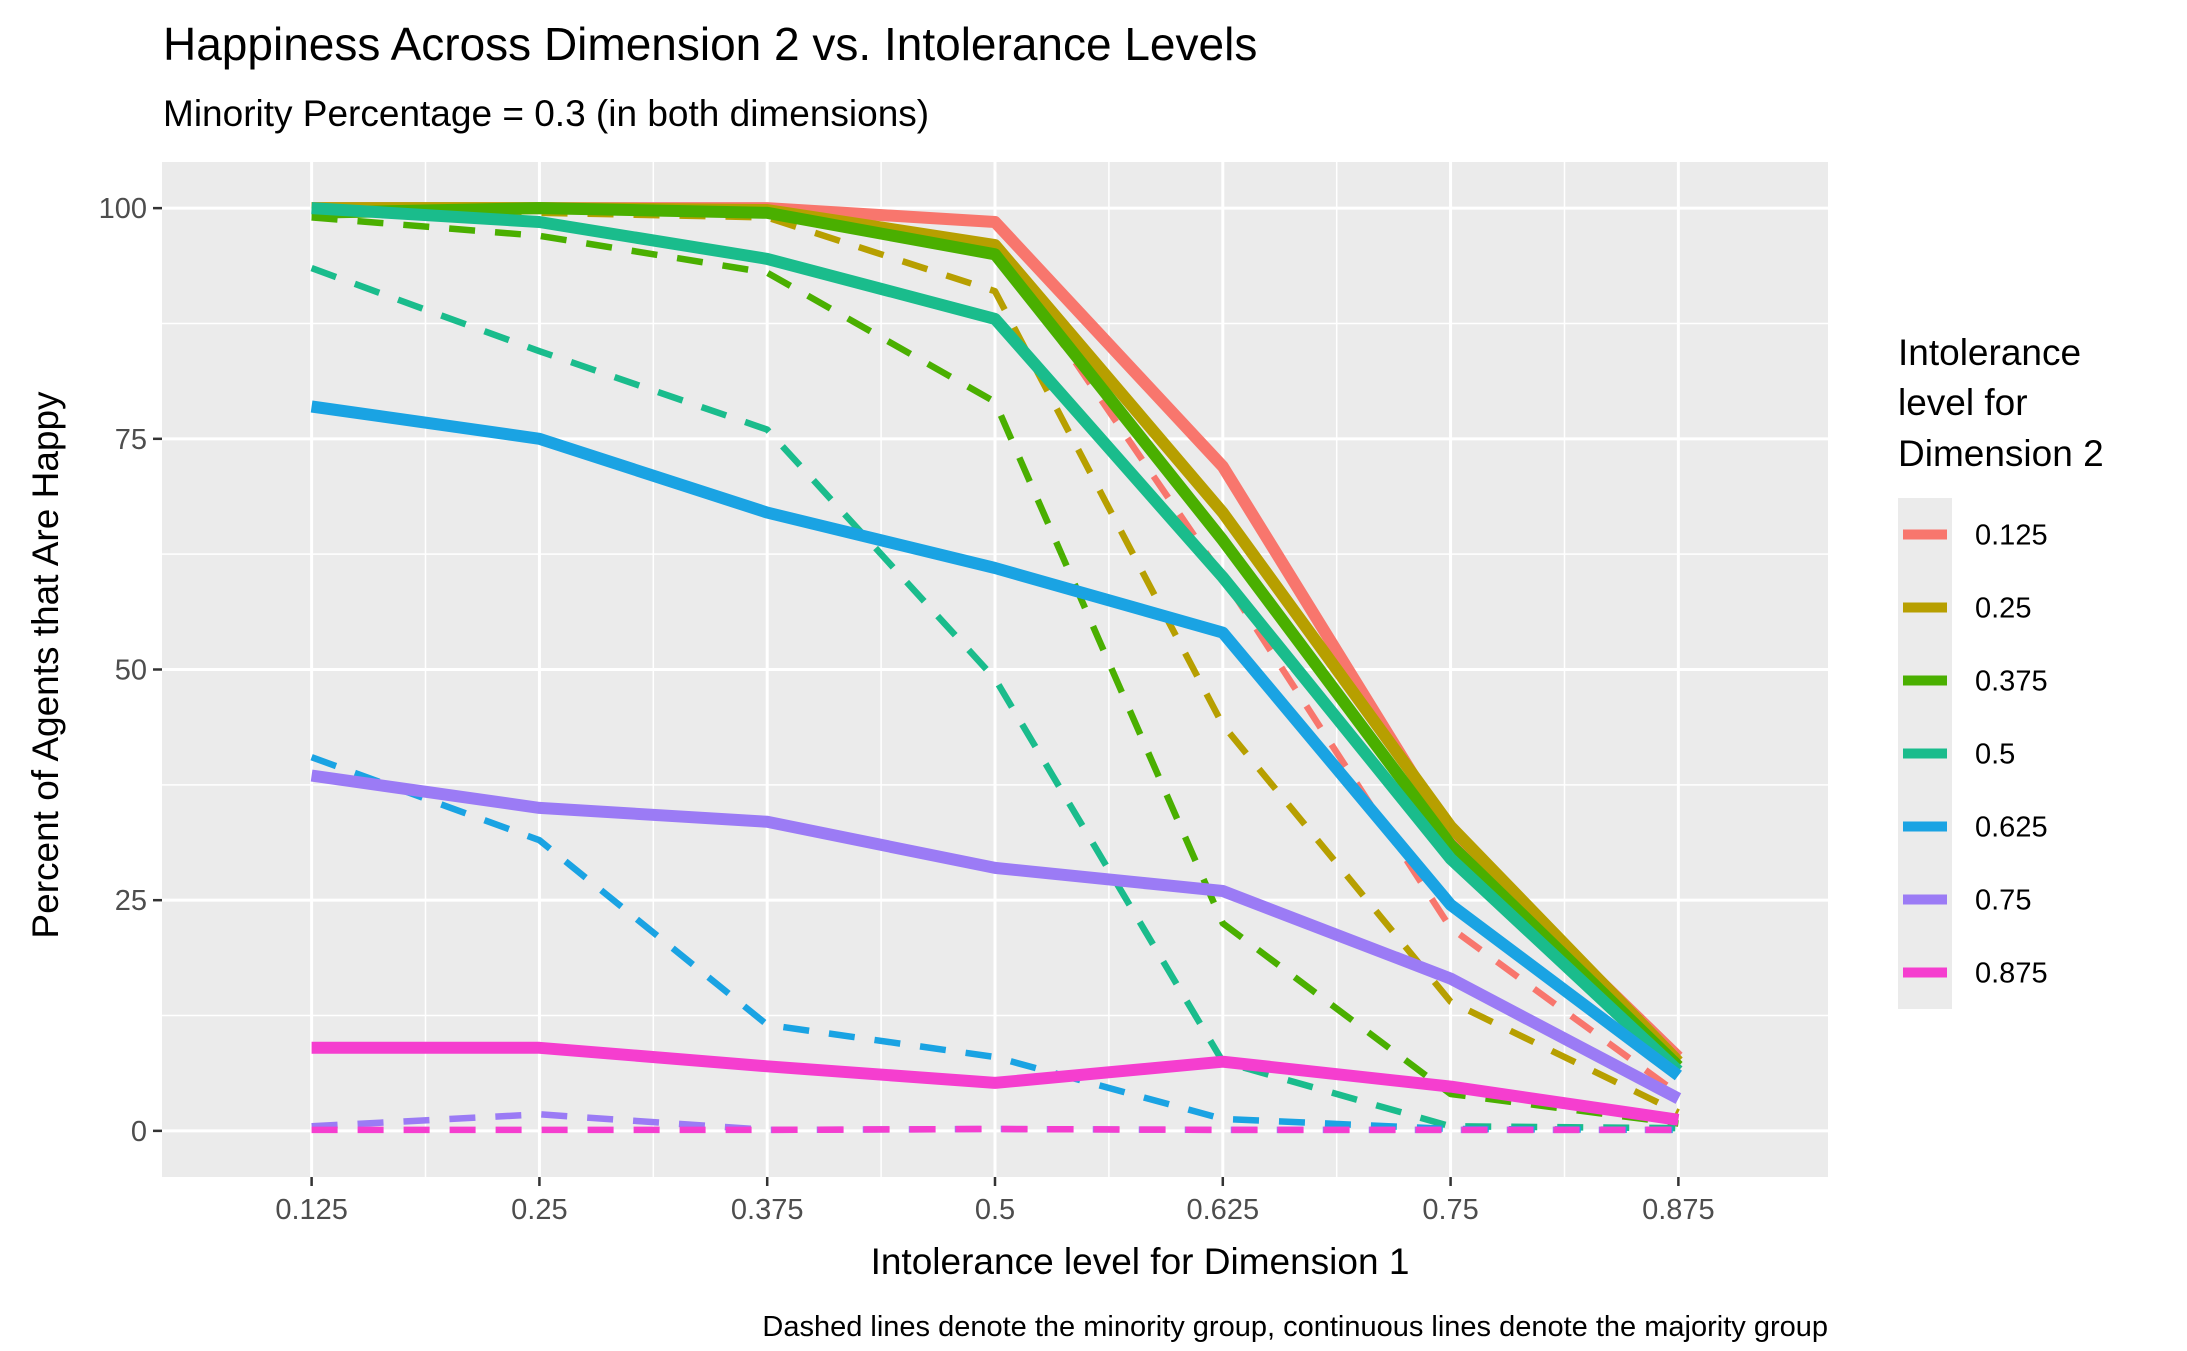  I want to click on x-tick-label: 0.875, so click(1678, 1210).